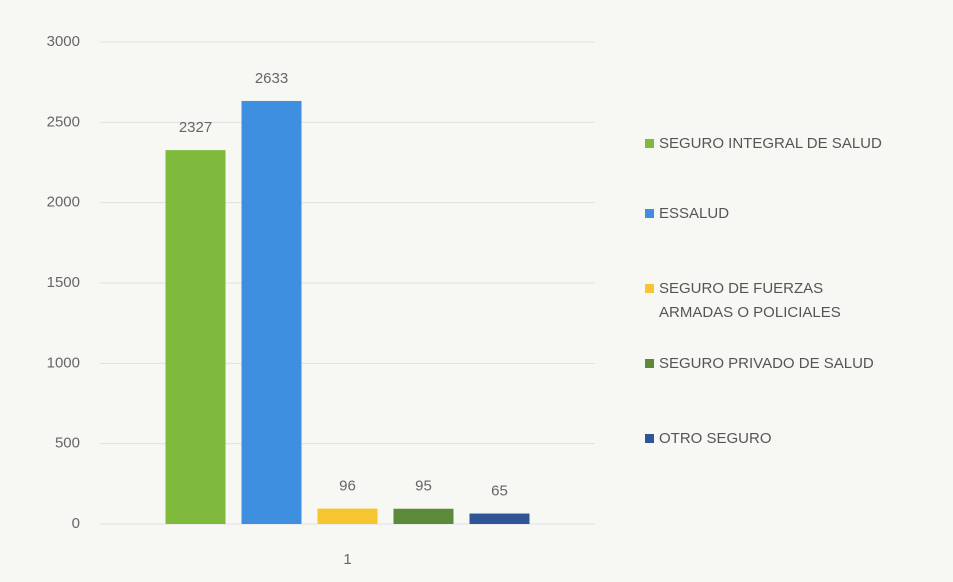 The height and width of the screenshot is (582, 953). What do you see at coordinates (423, 486) in the screenshot?
I see `data-label: 95` at bounding box center [423, 486].